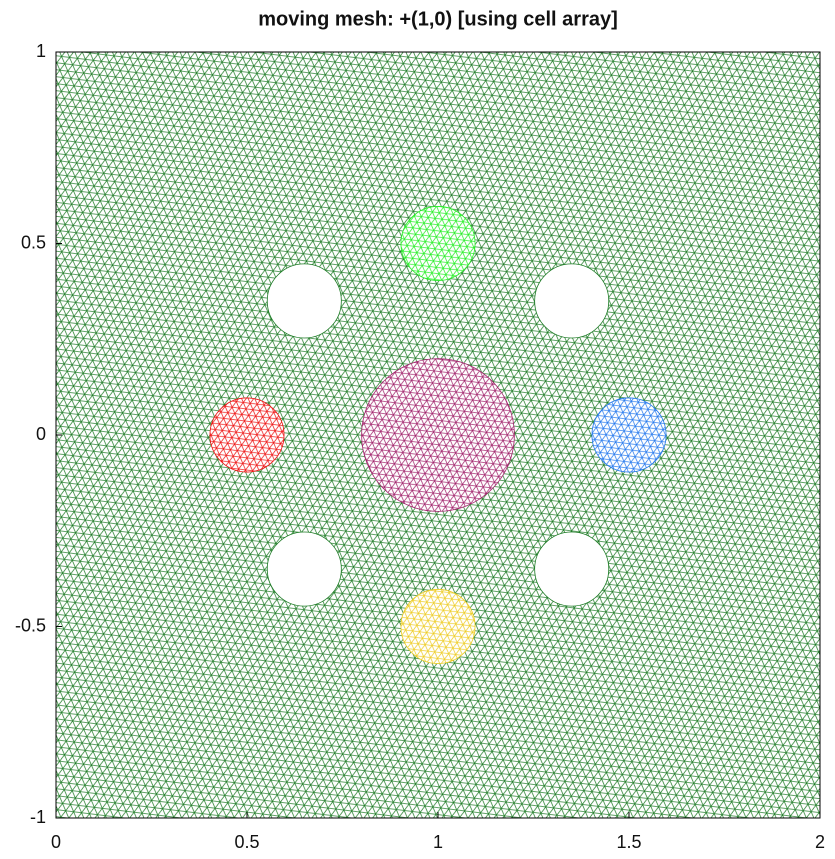 The height and width of the screenshot is (859, 835). I want to click on x-tick-label: 1, so click(438, 842).